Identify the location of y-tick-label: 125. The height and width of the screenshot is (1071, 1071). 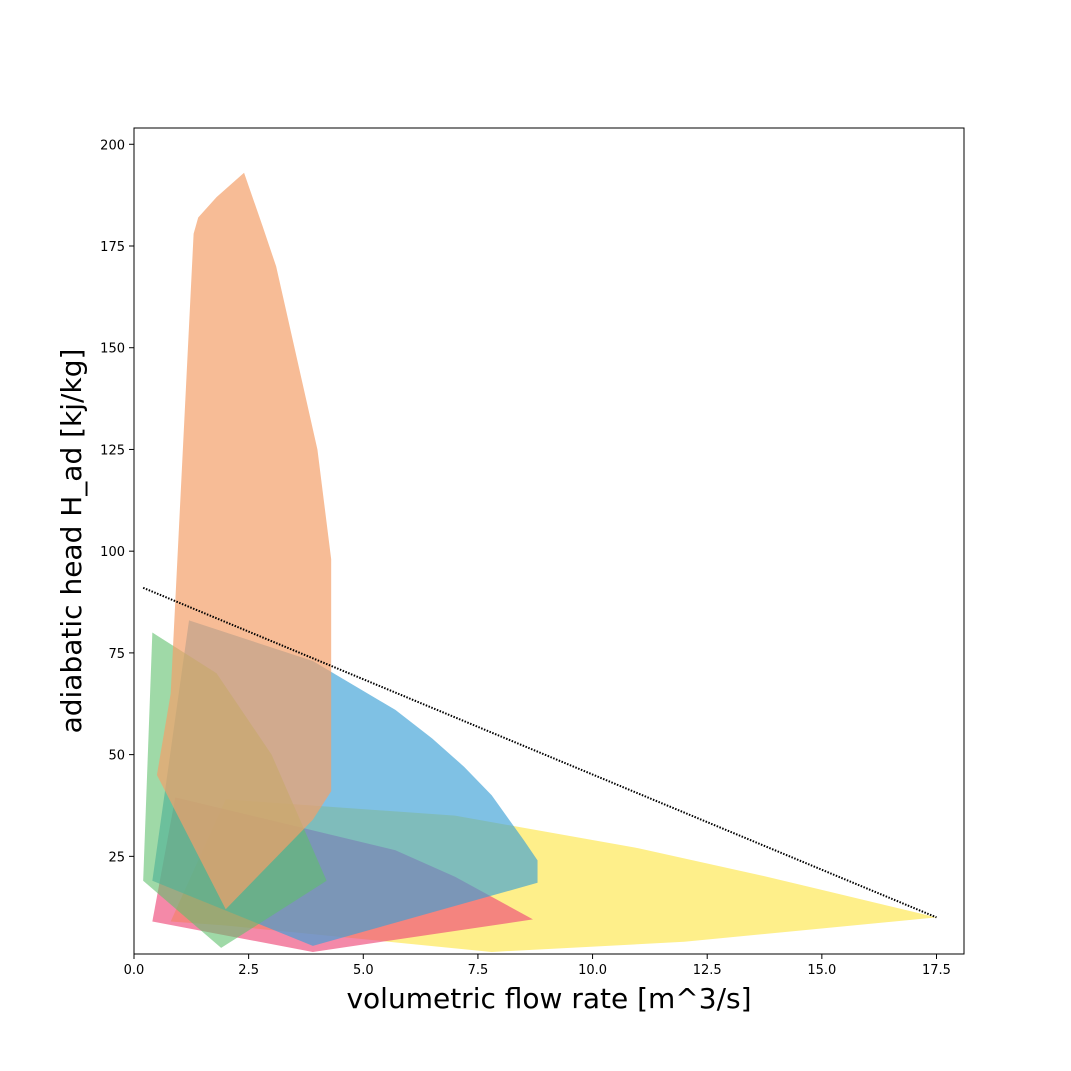
(112, 450).